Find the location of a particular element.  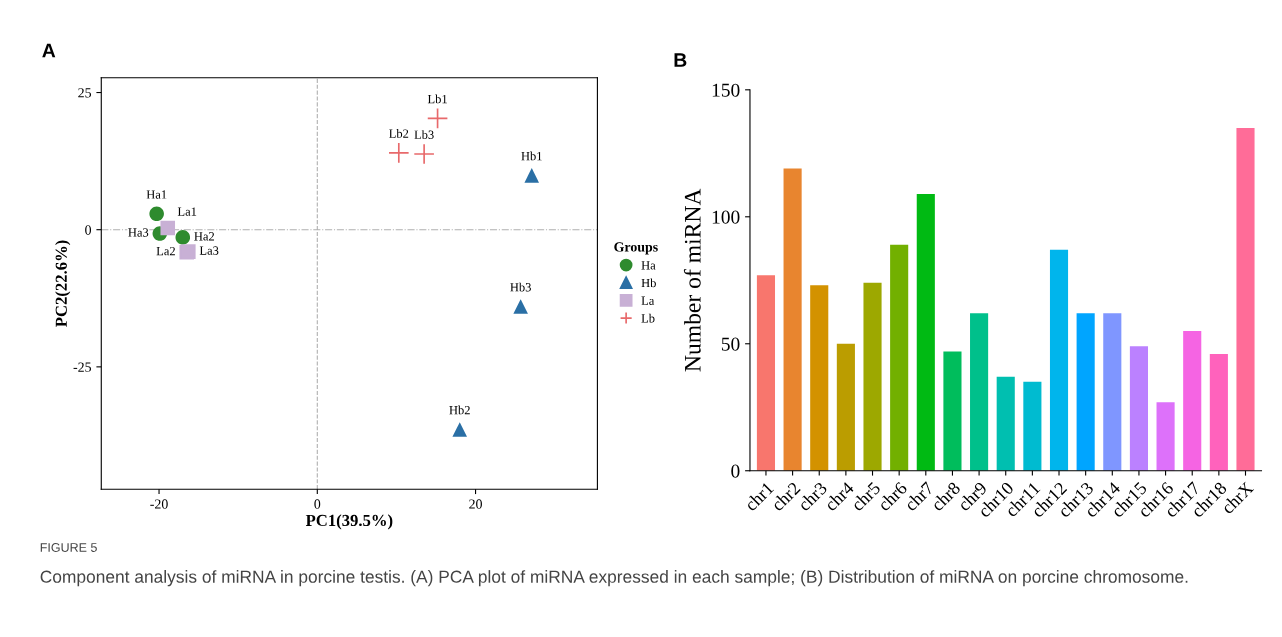

x-tick-label: -20 is located at coordinates (159, 504).